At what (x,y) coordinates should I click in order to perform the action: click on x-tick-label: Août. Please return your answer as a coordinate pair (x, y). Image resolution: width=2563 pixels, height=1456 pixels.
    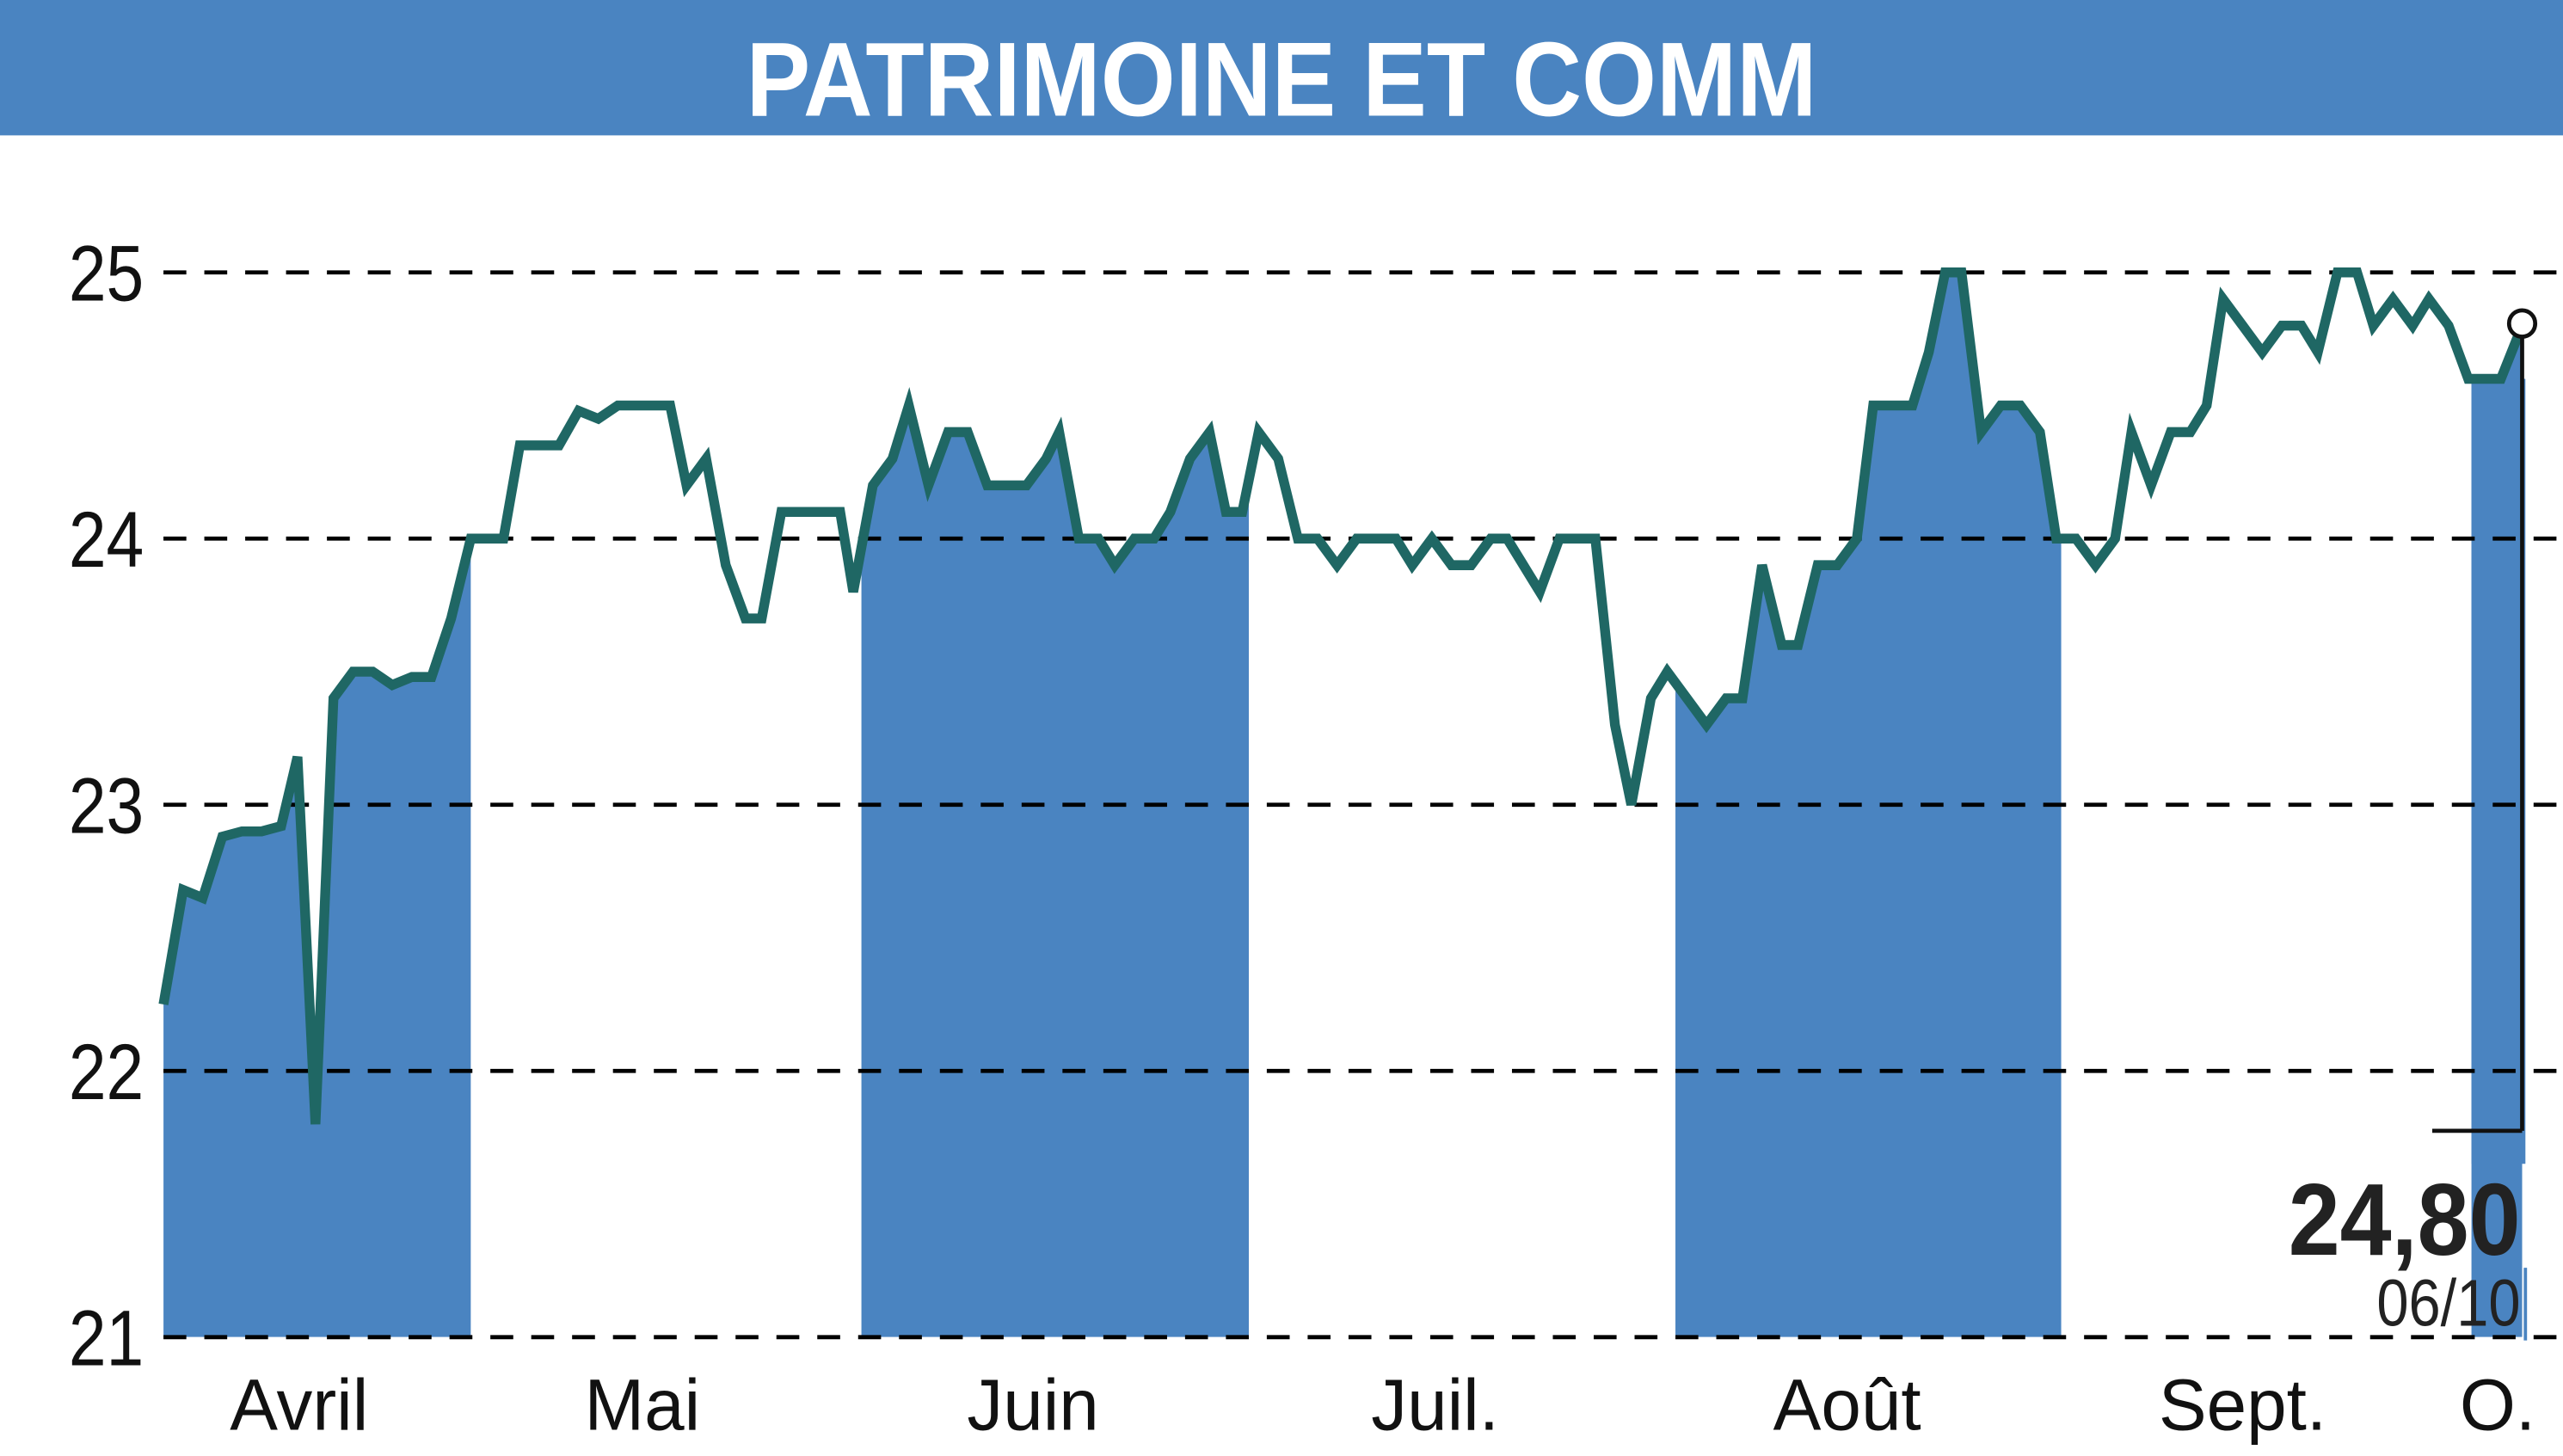
    Looking at the image, I should click on (1847, 1405).